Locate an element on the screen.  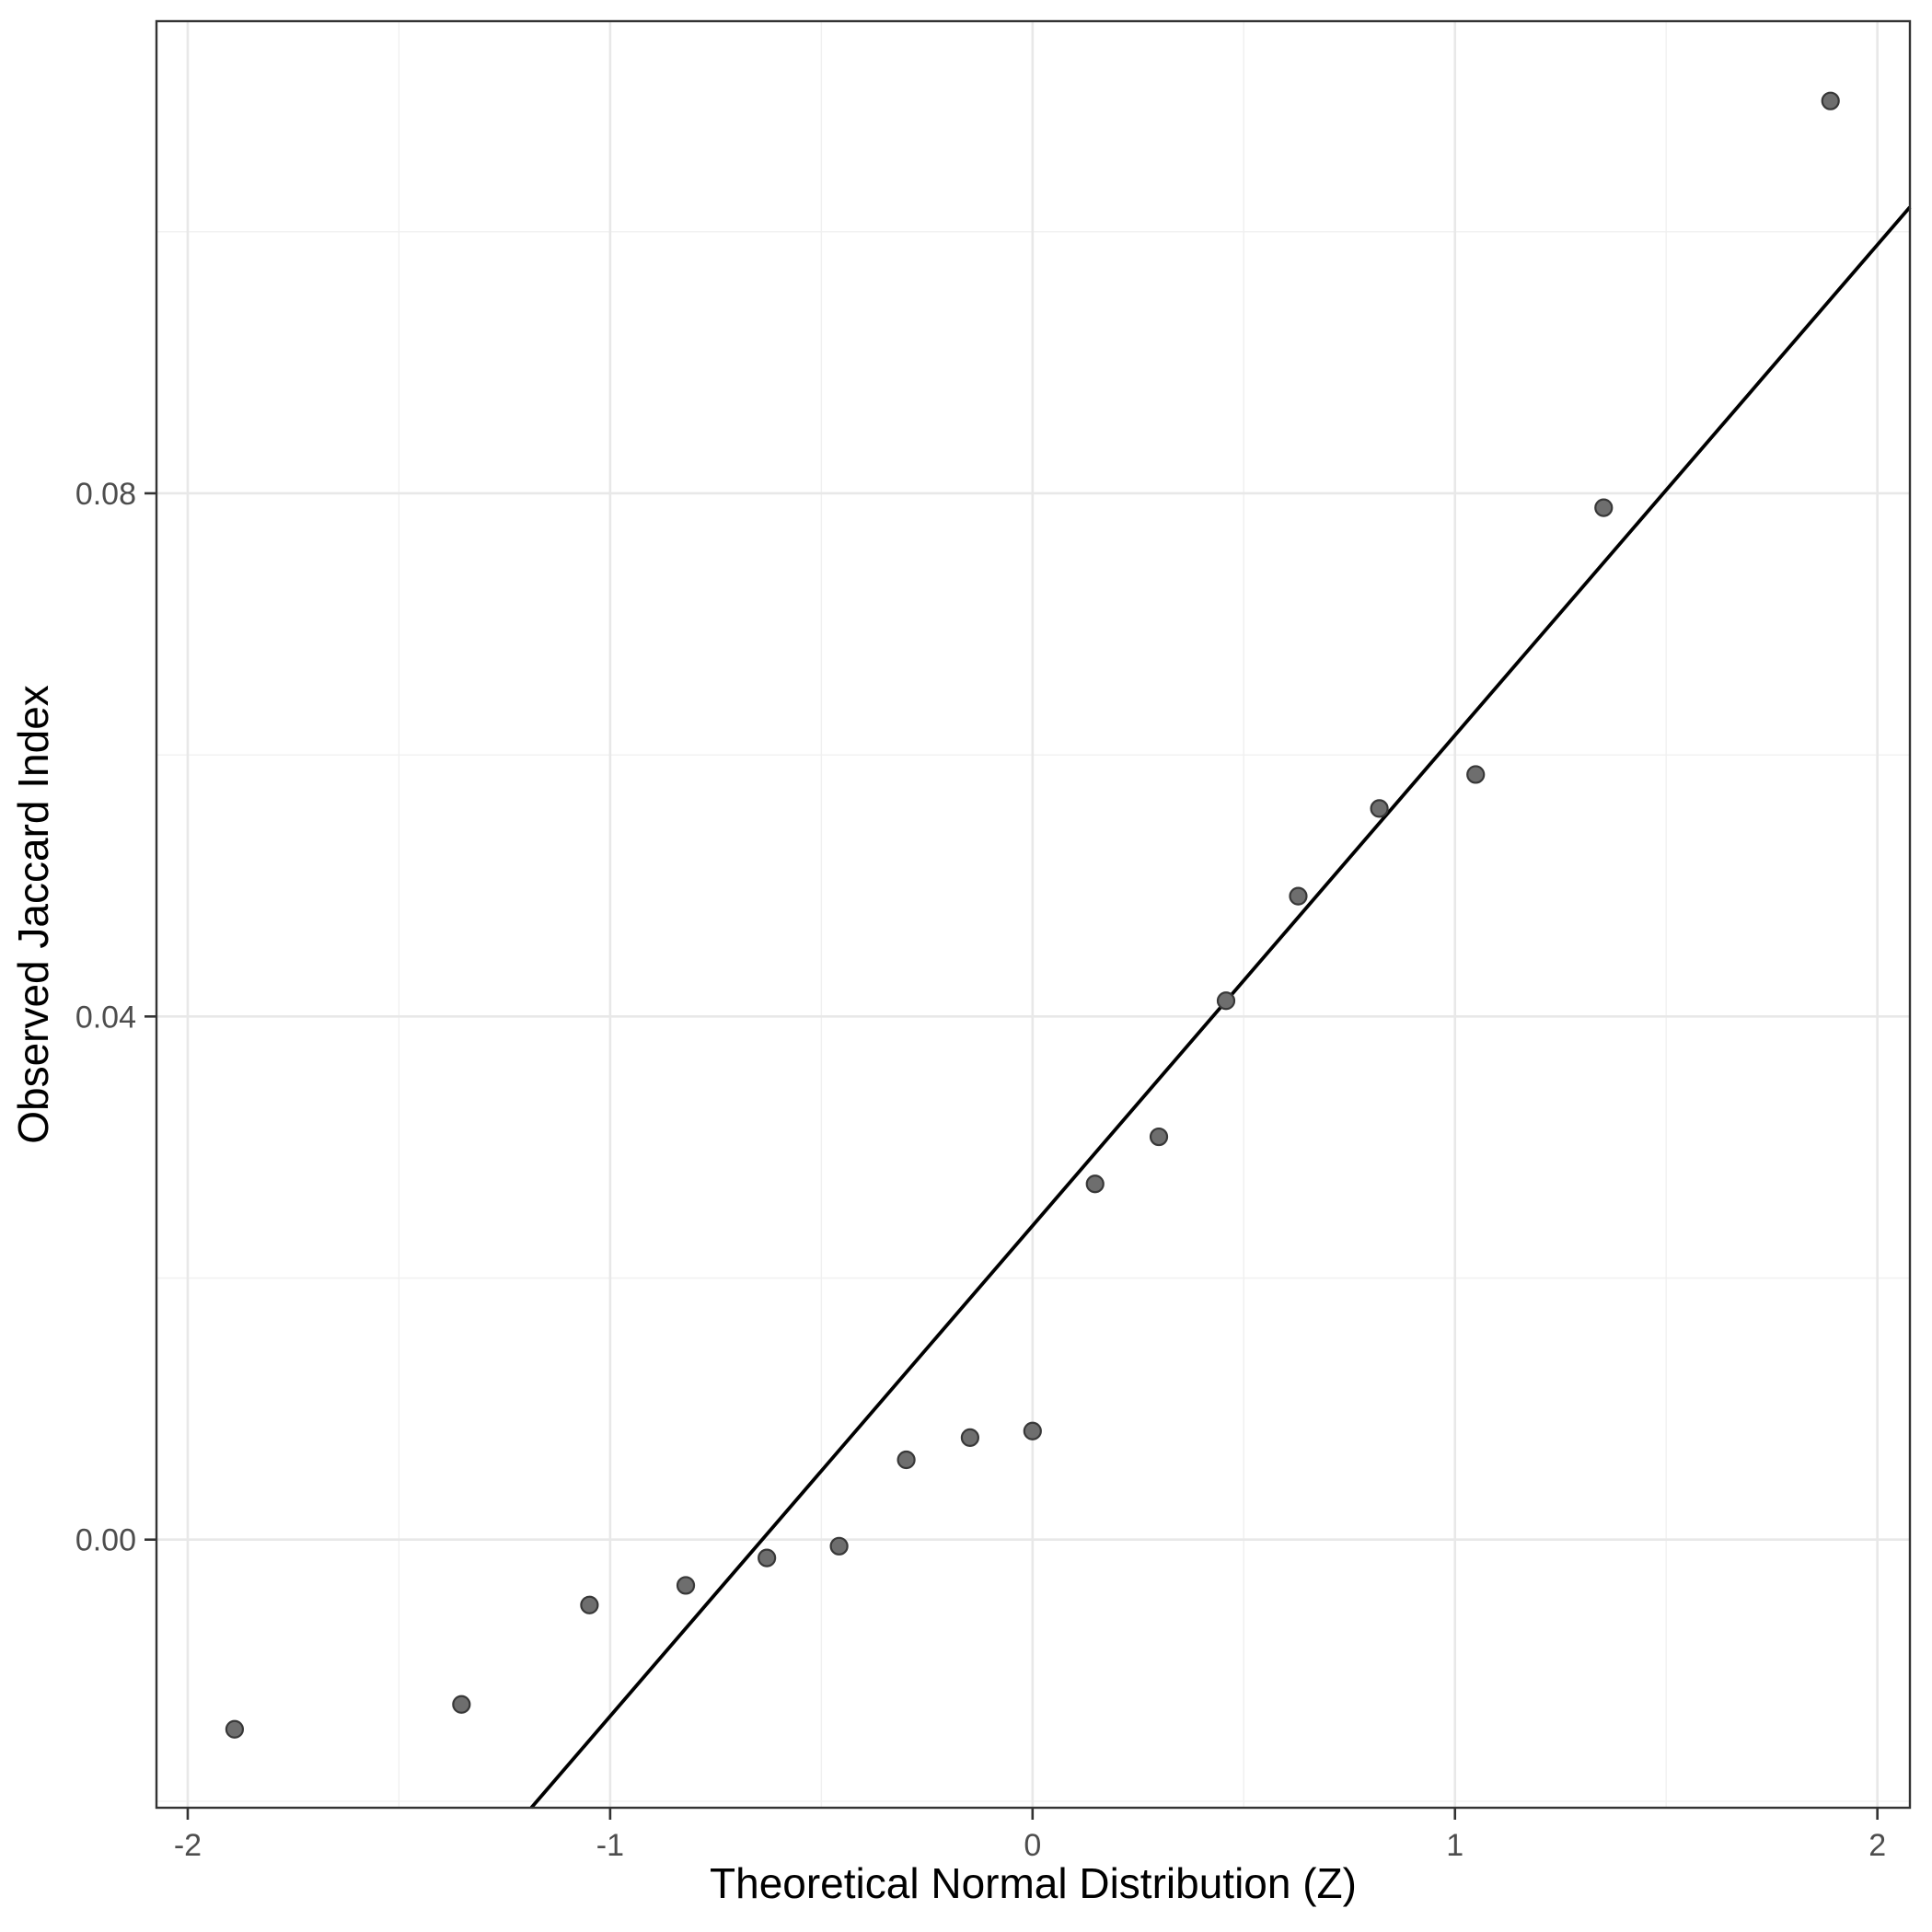
x-axis-tick-label: 2 is located at coordinates (1877, 1846).